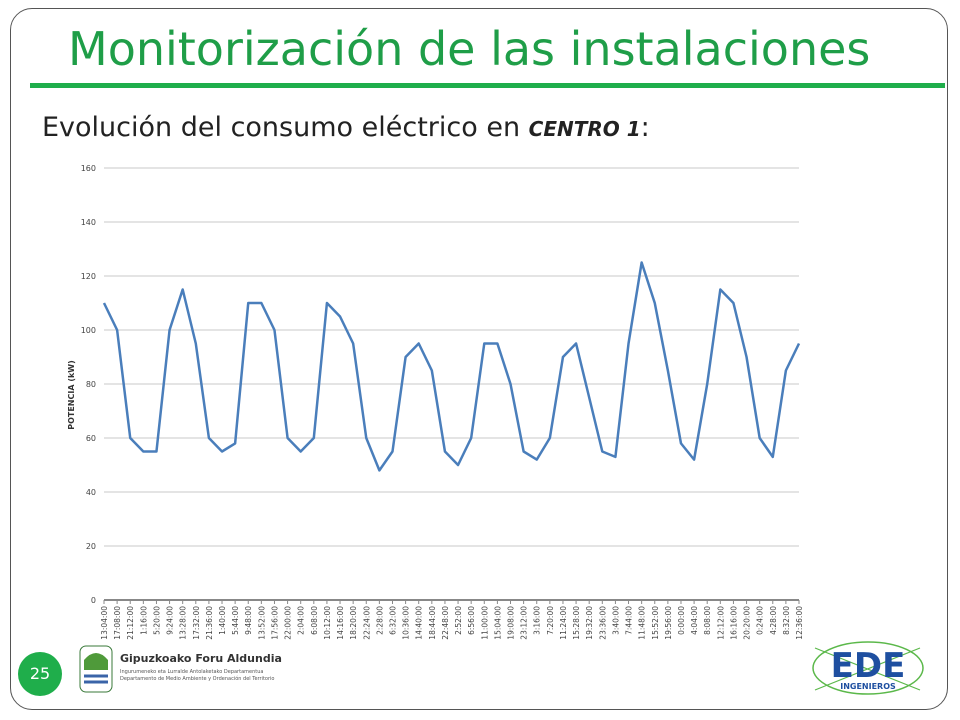 This screenshot has height=720, width=960. What do you see at coordinates (379, 620) in the screenshot?
I see `x-tick-label: 2:28:00` at bounding box center [379, 620].